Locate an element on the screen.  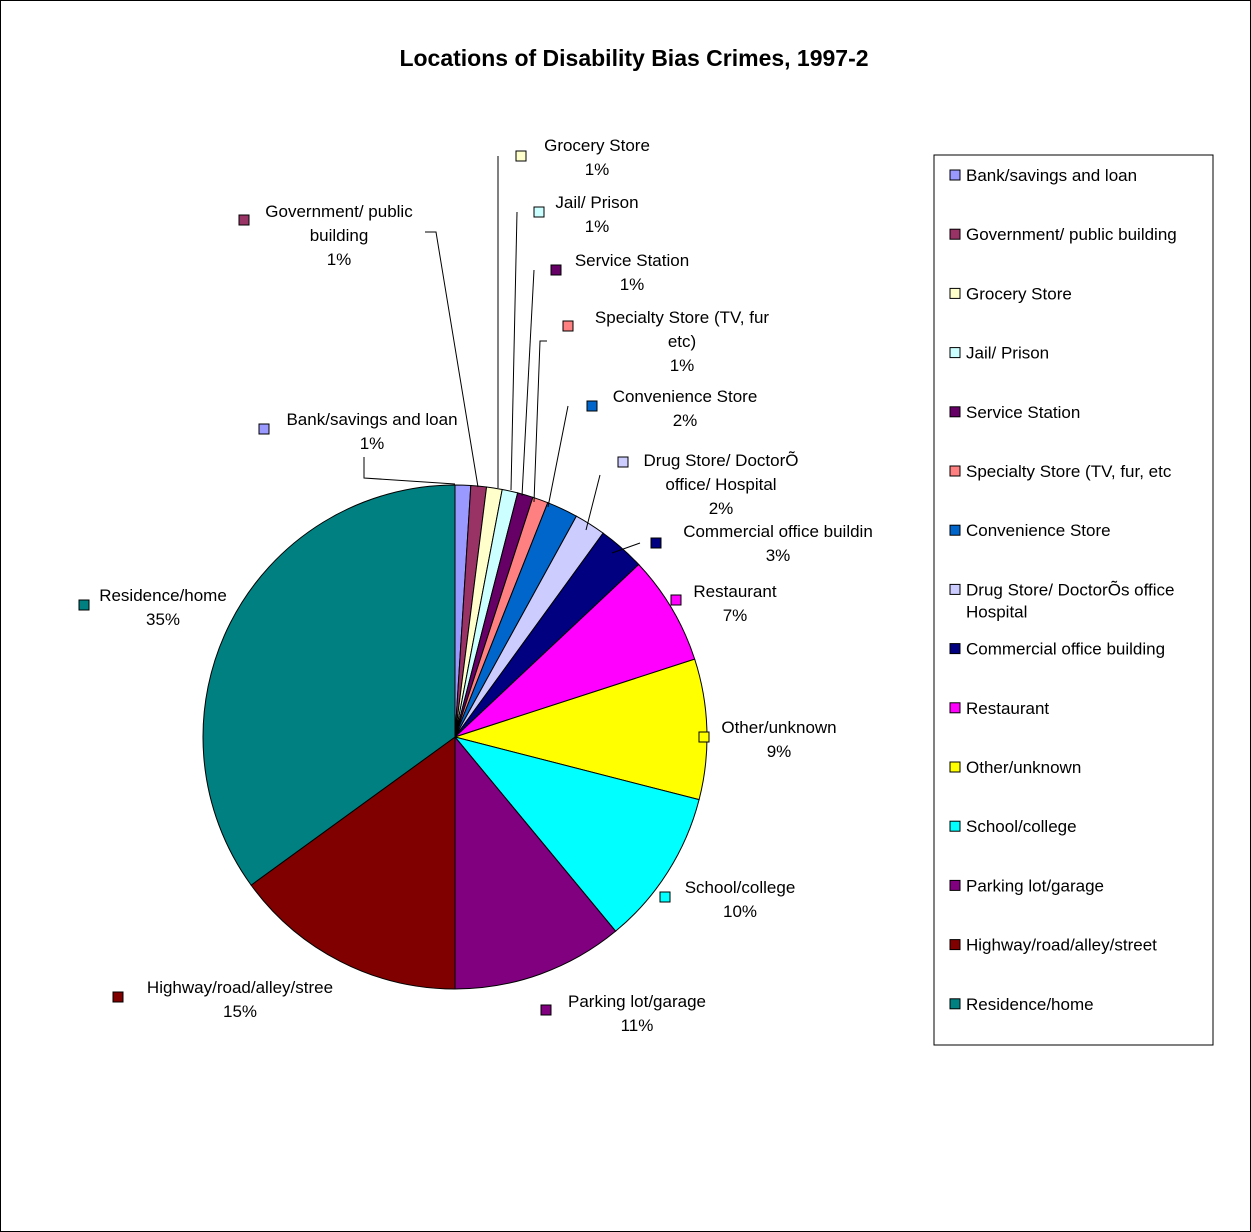
data-label-name: Government/ public is located at coordinates (339, 211).